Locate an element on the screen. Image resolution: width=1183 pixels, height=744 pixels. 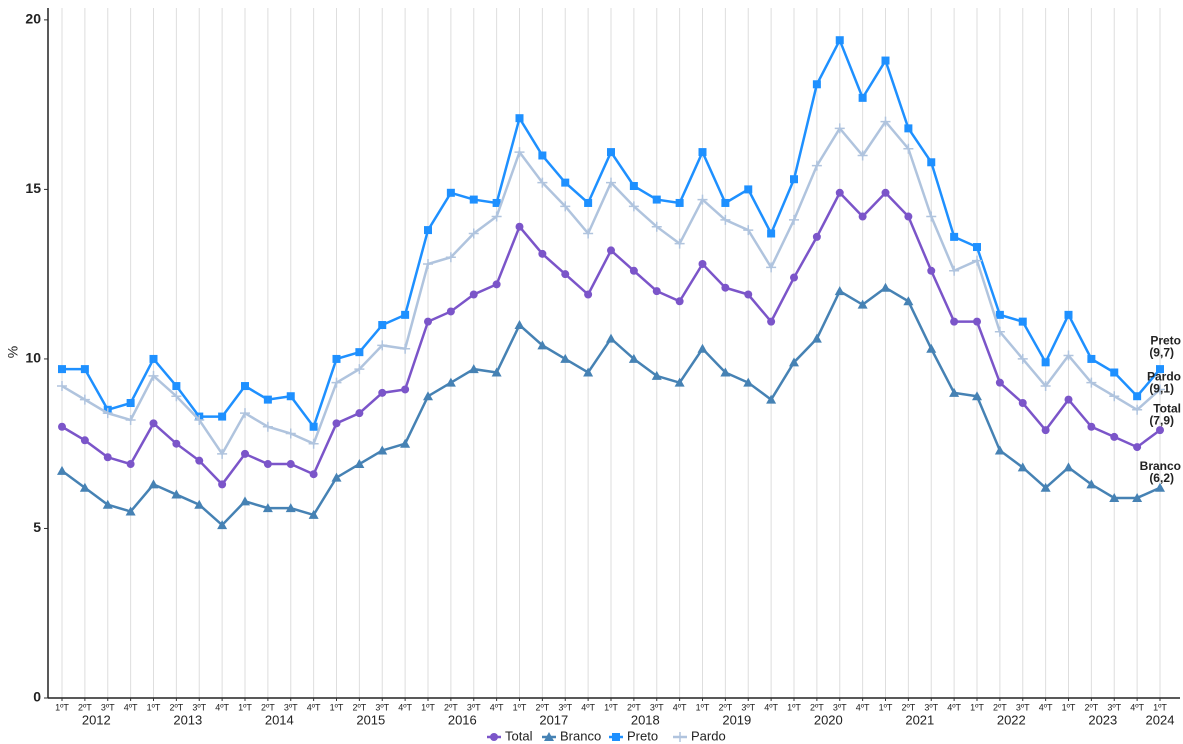
end-label-name: Total is located at coordinates (1167, 408).